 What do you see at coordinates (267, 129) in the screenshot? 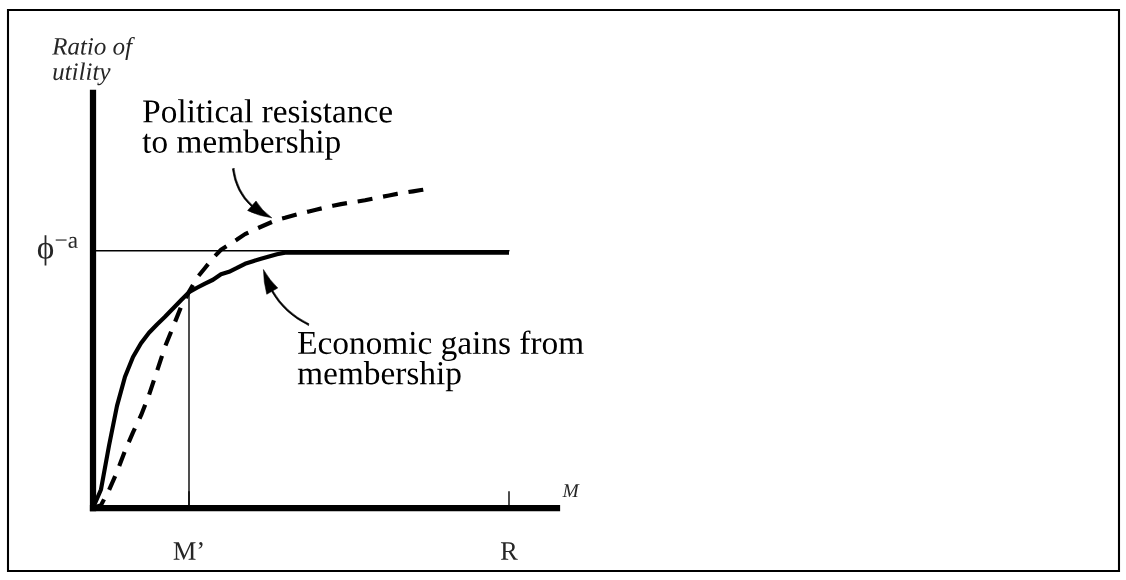
I see `series-label: Political resistance to membership` at bounding box center [267, 129].